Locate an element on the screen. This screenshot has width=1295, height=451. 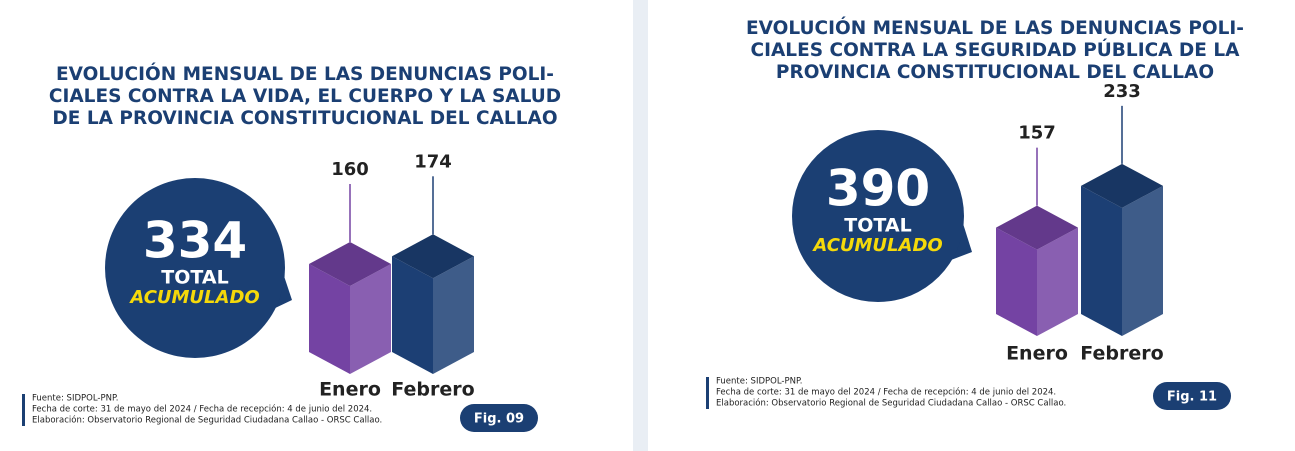
divider is located at coordinates (640, 225).